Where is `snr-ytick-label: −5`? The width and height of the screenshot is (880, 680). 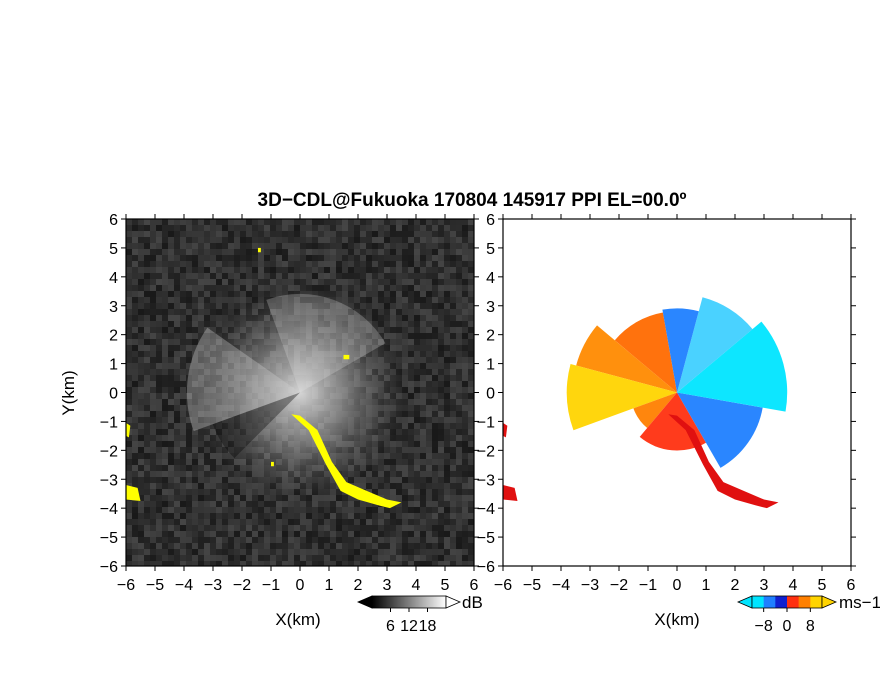
snr-ytick-label: −5 is located at coordinates (109, 538).